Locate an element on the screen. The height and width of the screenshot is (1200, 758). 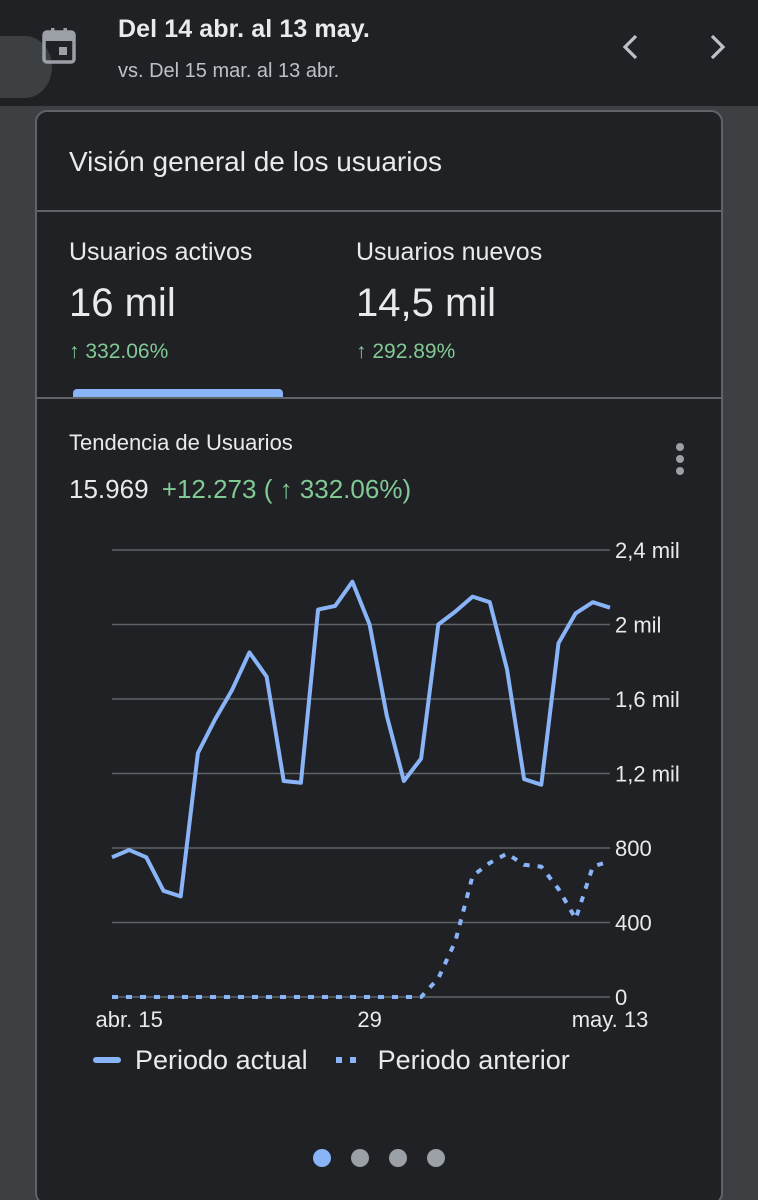
metric-value: 16 mil is located at coordinates (122, 303).